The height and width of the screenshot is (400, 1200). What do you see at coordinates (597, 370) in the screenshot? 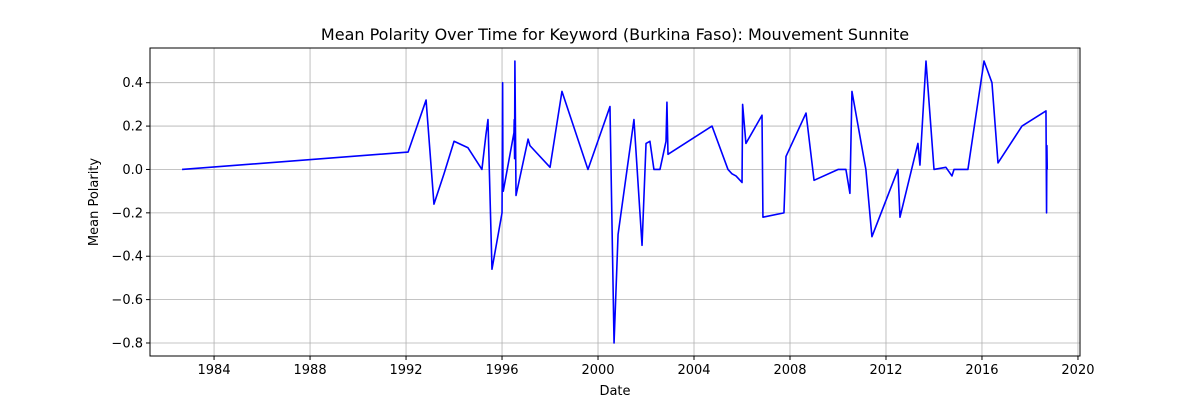
I see `x-tick-label: 2000` at bounding box center [597, 370].